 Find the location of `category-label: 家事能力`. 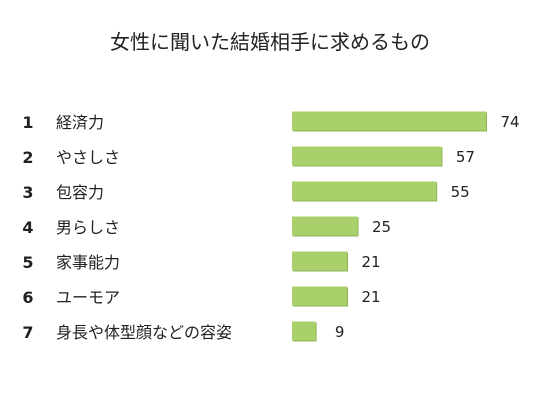

category-label: 家事能力 is located at coordinates (88, 262).